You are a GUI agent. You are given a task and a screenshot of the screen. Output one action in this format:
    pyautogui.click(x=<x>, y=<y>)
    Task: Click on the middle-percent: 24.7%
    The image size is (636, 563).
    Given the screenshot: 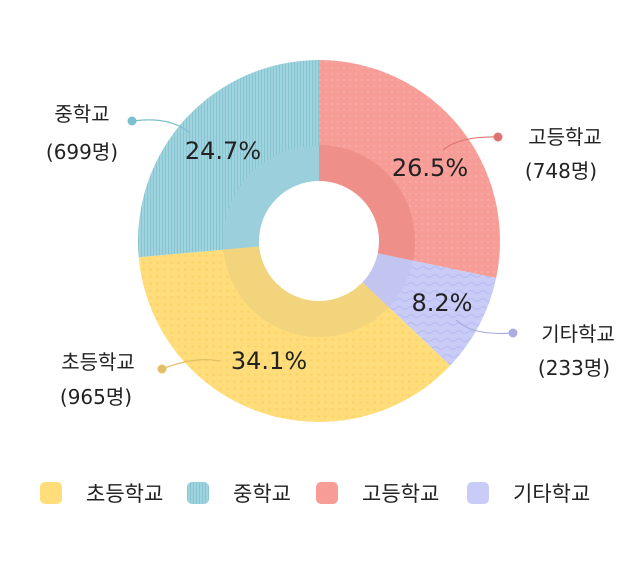 What is the action you would take?
    pyautogui.click(x=223, y=151)
    